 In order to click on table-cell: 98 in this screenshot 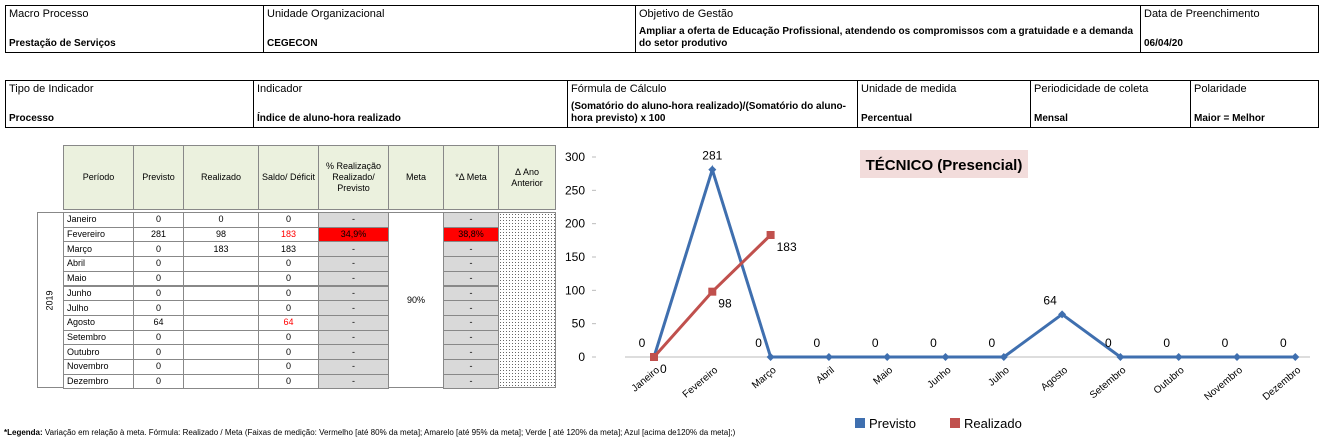, I will do `click(221, 234)`.